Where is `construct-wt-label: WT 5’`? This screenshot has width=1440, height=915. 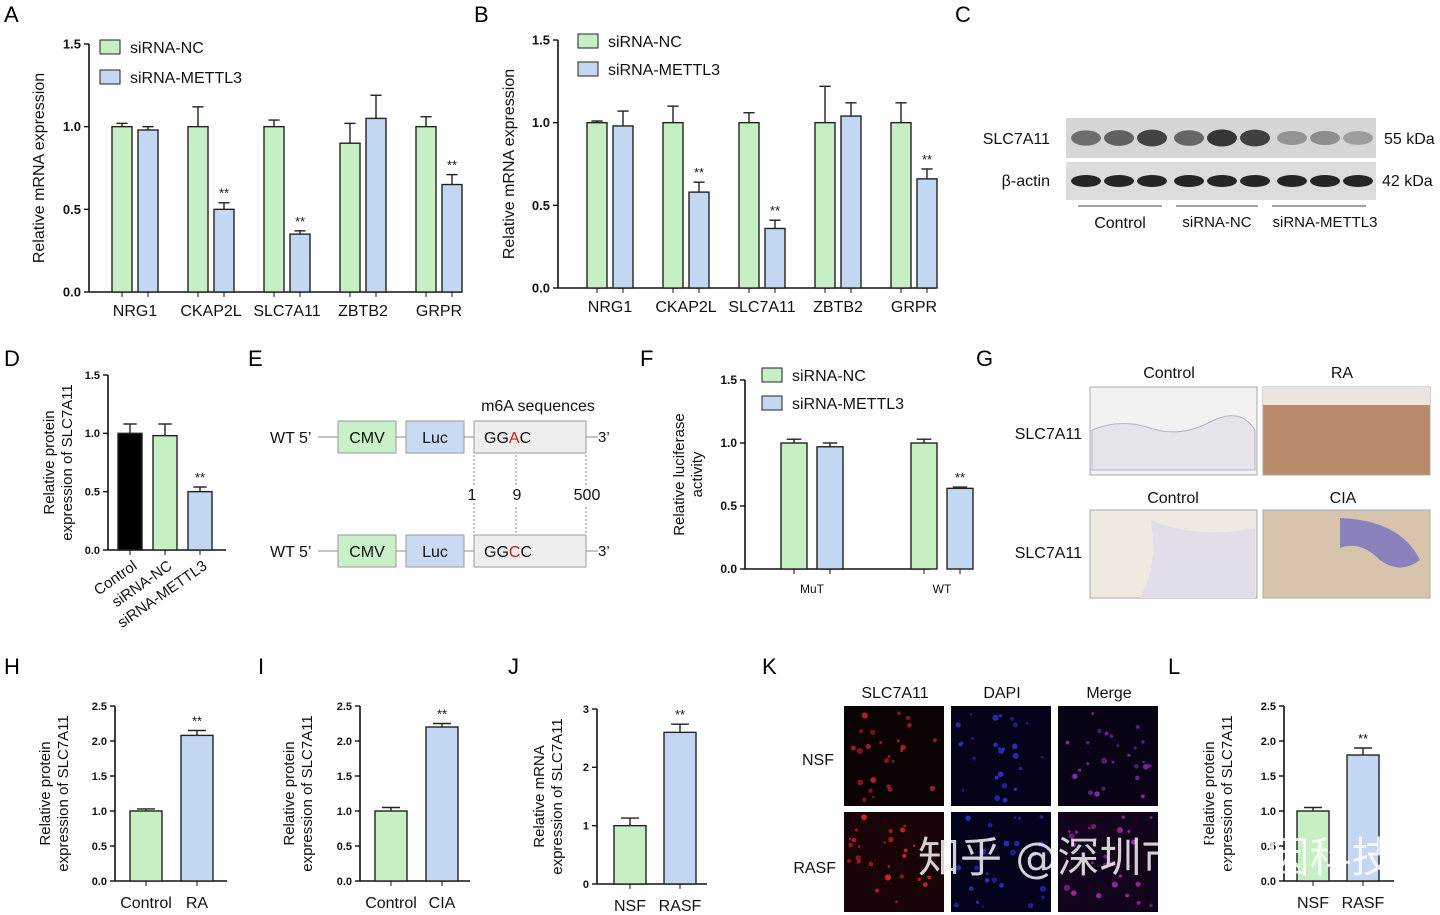 construct-wt-label: WT 5’ is located at coordinates (290, 438).